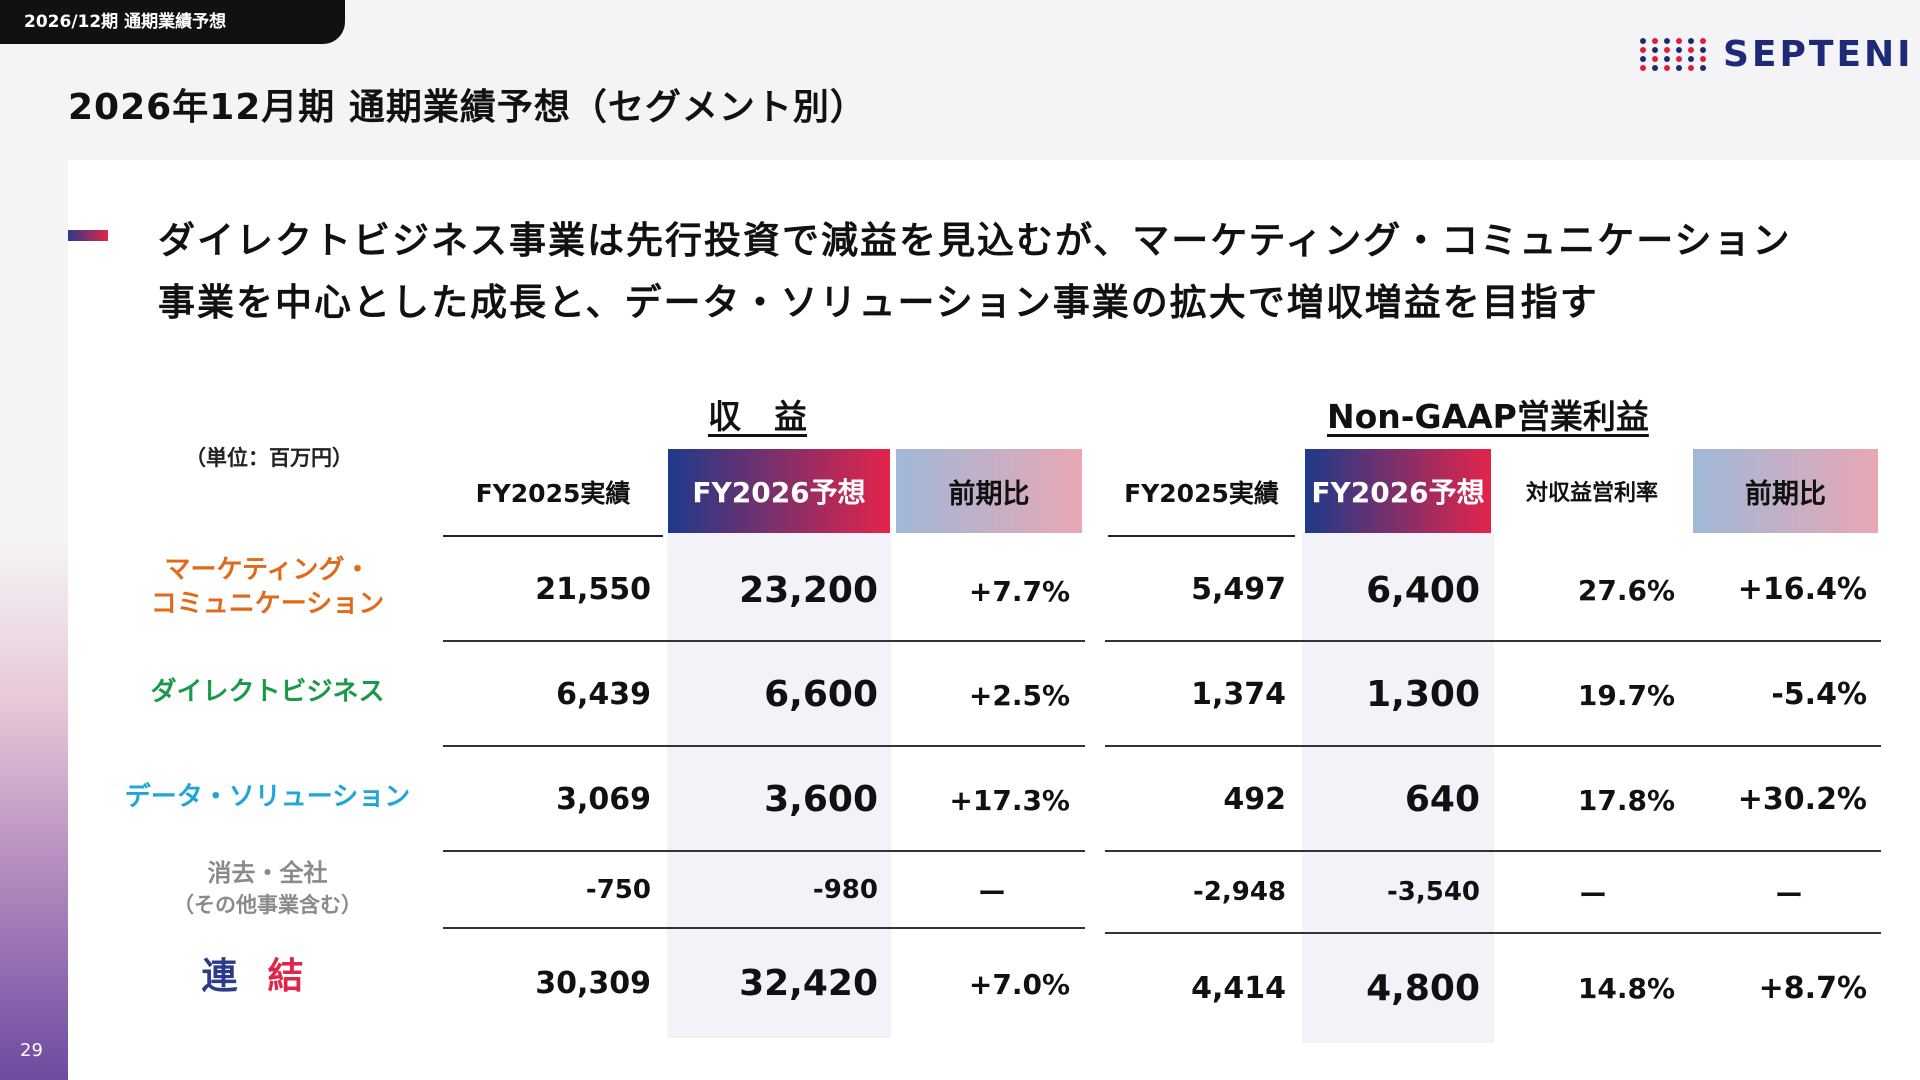 The image size is (1920, 1080). What do you see at coordinates (267, 976) in the screenshot?
I see `segment-consolidated: 連結` at bounding box center [267, 976].